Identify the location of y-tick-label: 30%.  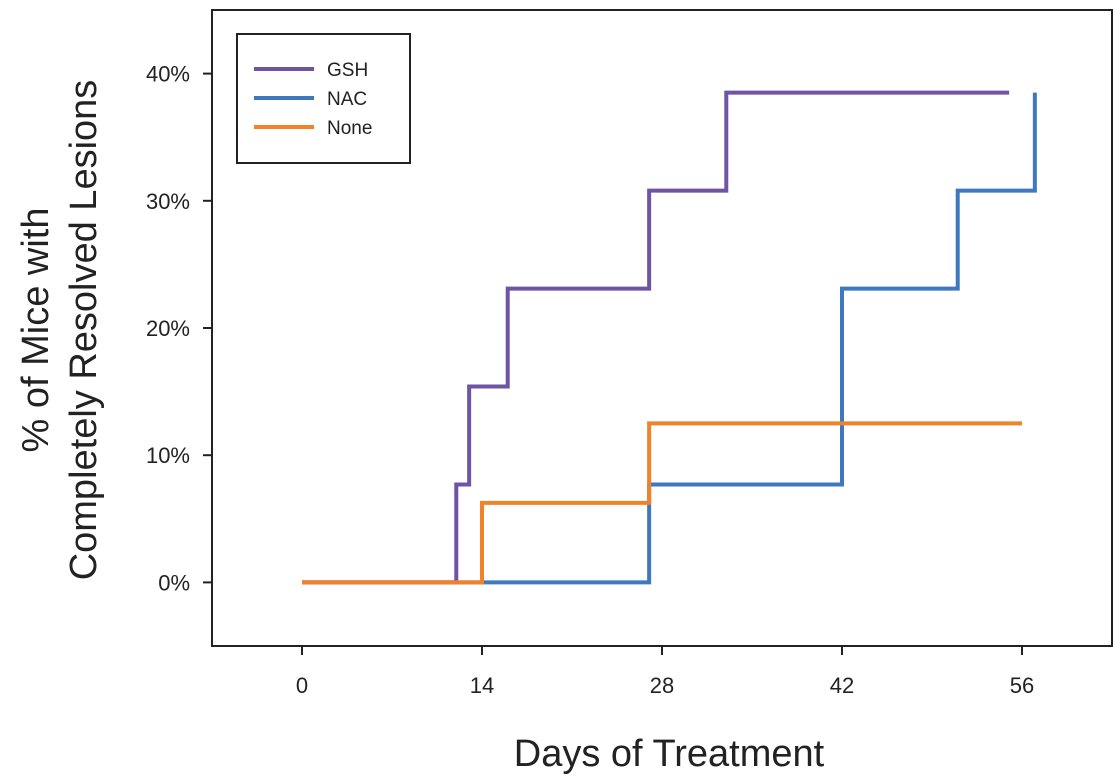
(168, 201).